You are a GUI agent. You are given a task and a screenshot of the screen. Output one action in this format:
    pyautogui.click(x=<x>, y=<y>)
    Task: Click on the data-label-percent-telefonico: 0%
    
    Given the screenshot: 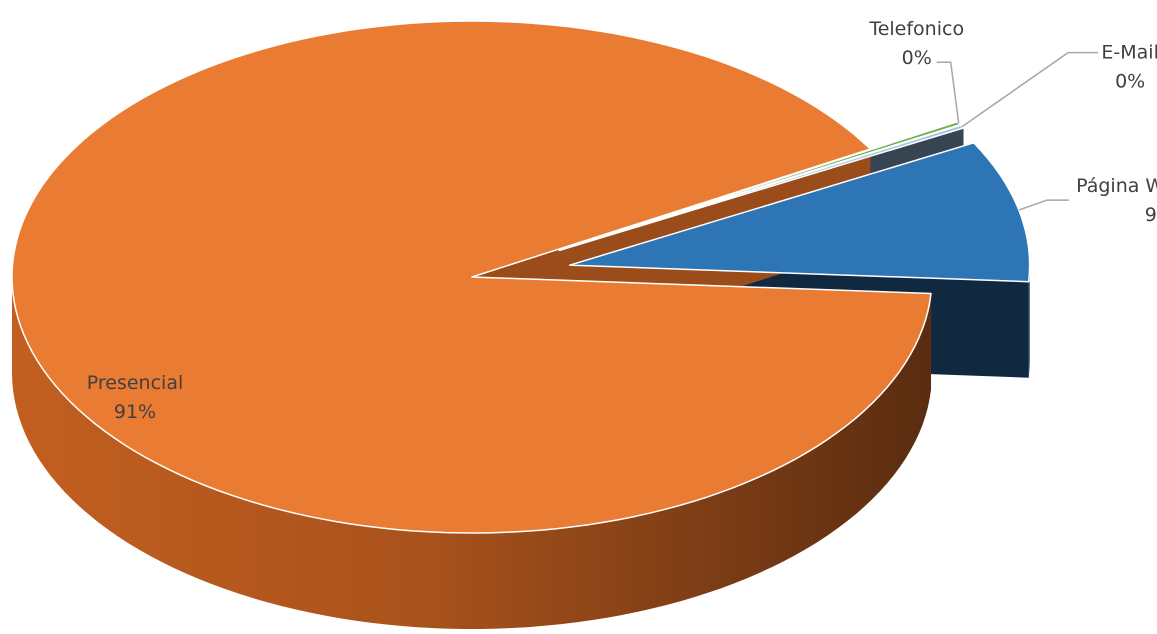 What is the action you would take?
    pyautogui.click(x=917, y=58)
    